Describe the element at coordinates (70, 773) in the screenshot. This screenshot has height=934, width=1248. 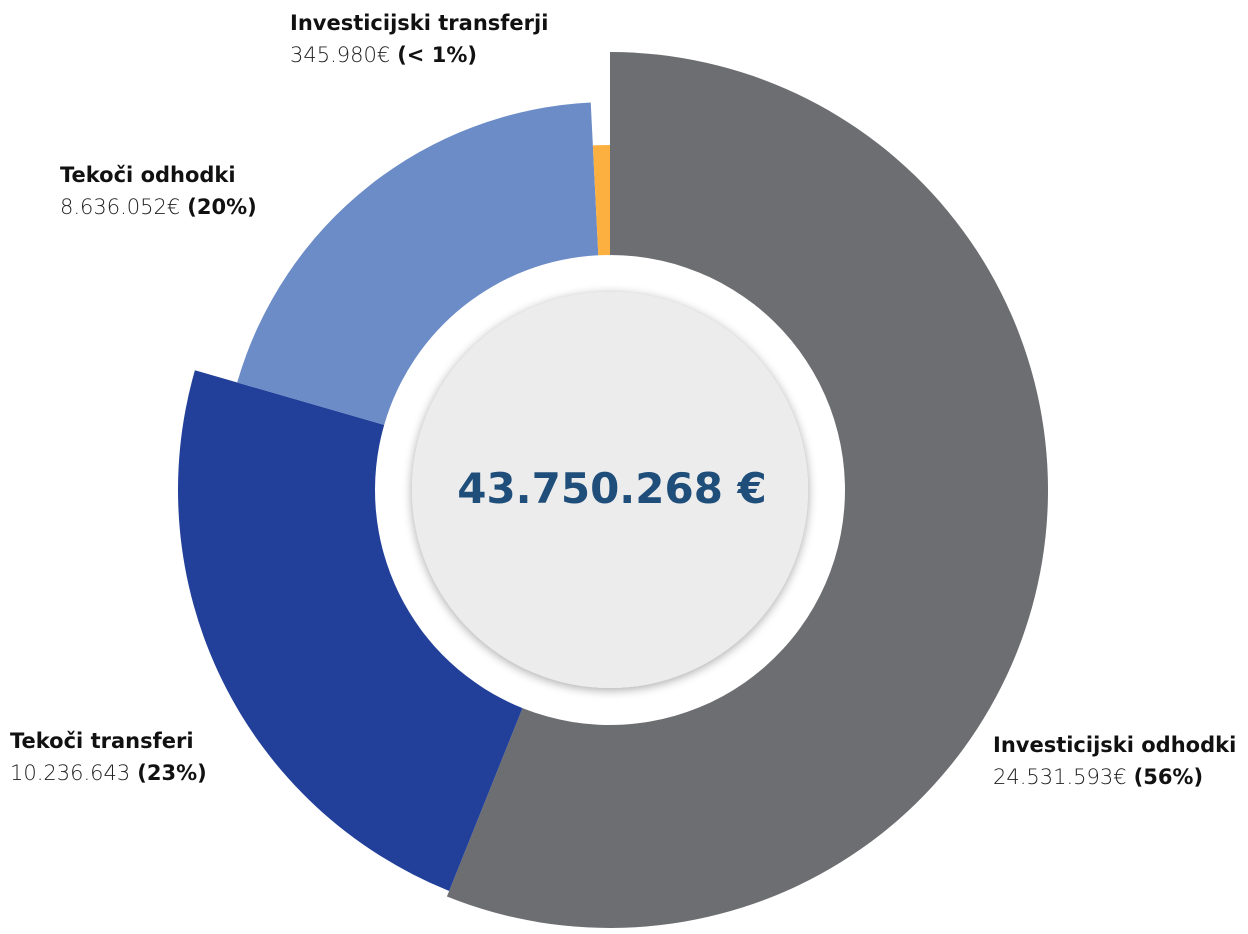
I see `value-label: 10.236.643` at that location.